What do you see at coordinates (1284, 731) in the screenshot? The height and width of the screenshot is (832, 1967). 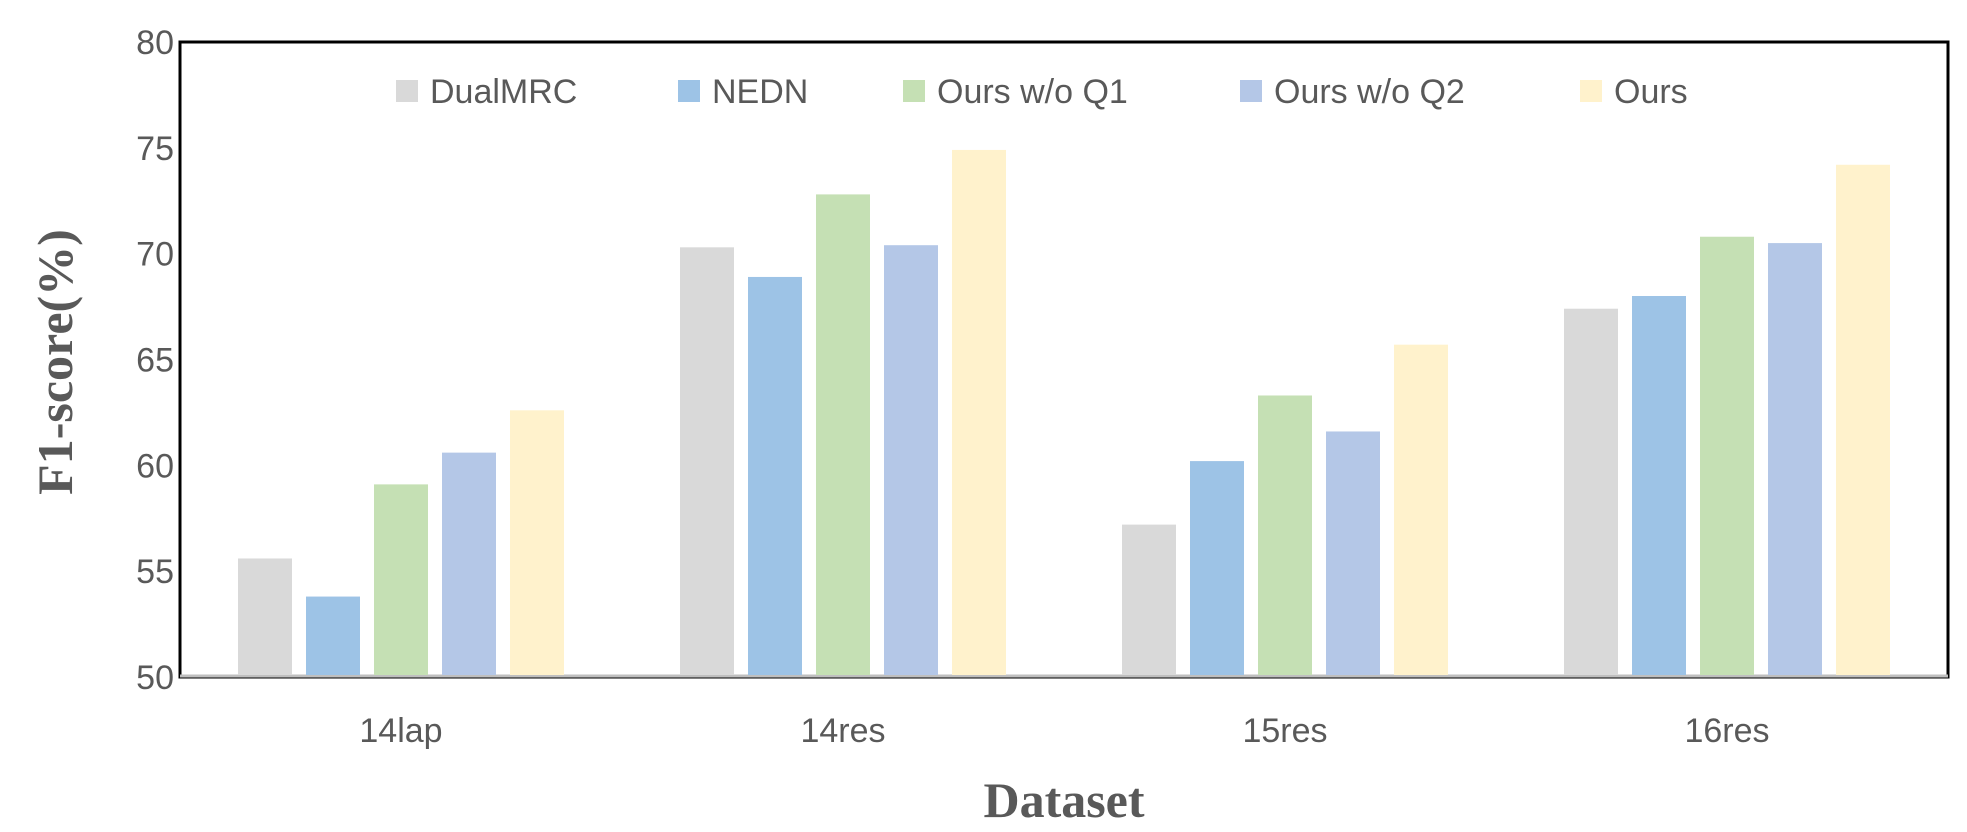 I see `x-tick-label: 15res` at bounding box center [1284, 731].